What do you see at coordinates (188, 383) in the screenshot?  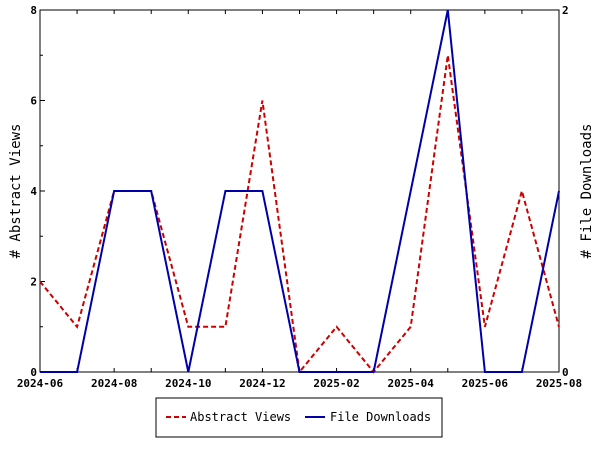 I see `x-tick-label: 2024-10` at bounding box center [188, 383].